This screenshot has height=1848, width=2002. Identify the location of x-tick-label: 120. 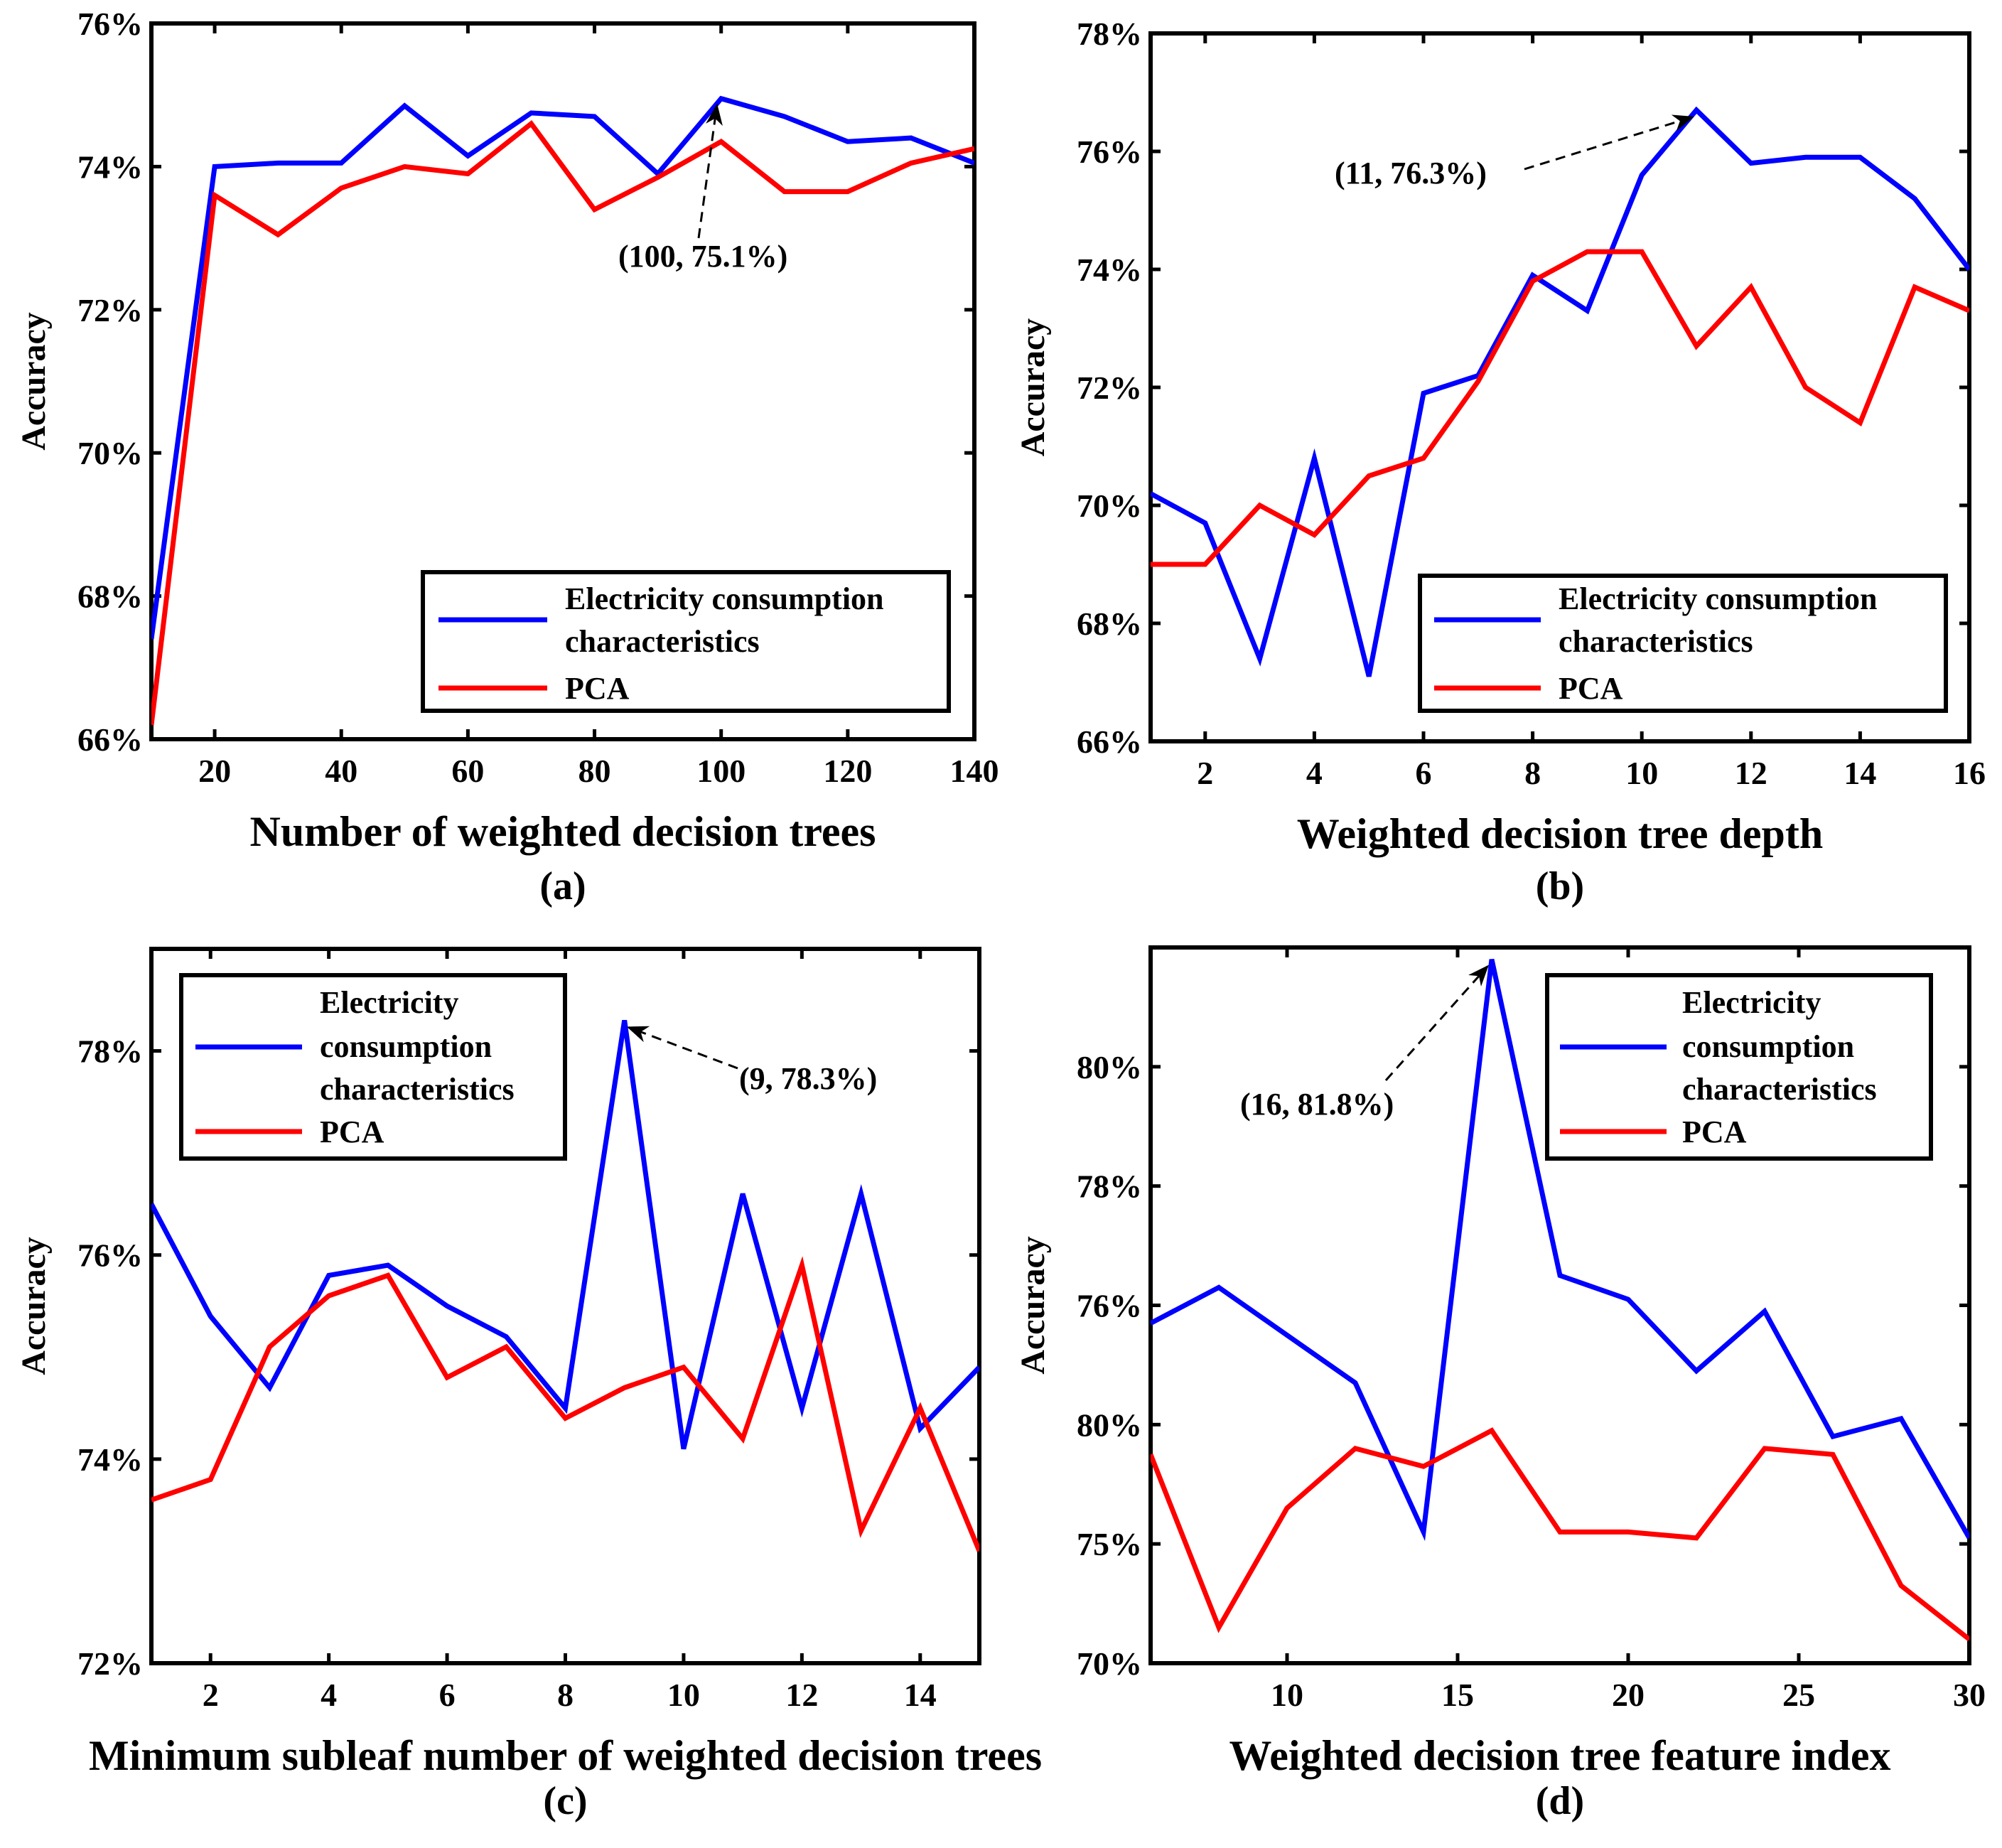
(847, 771).